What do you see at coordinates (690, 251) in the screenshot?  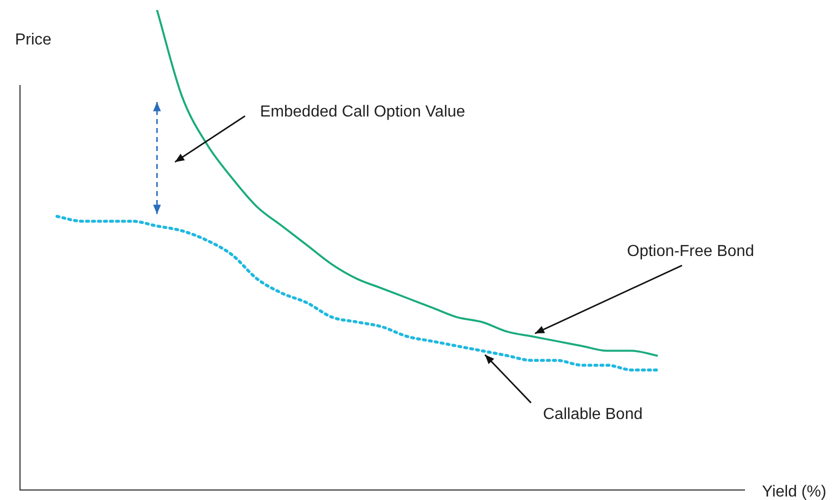 I see `text: Option-Free Bond` at bounding box center [690, 251].